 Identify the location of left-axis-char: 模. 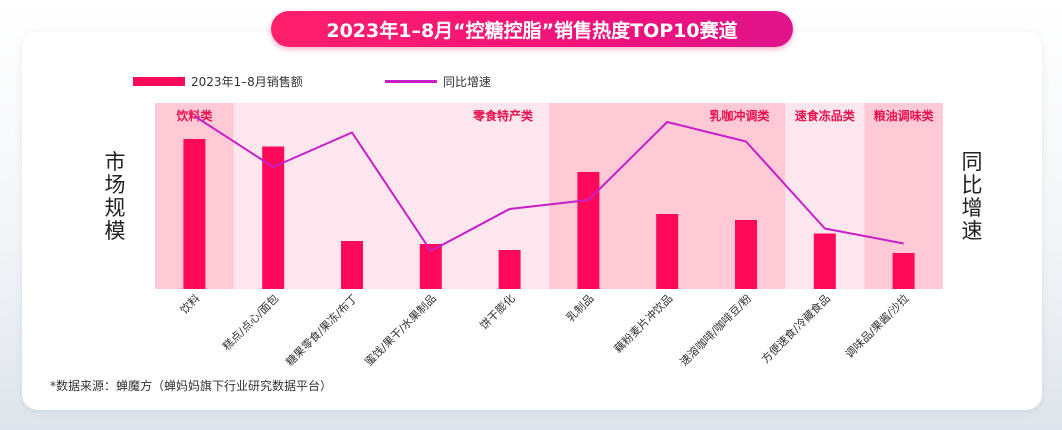
(115, 231).